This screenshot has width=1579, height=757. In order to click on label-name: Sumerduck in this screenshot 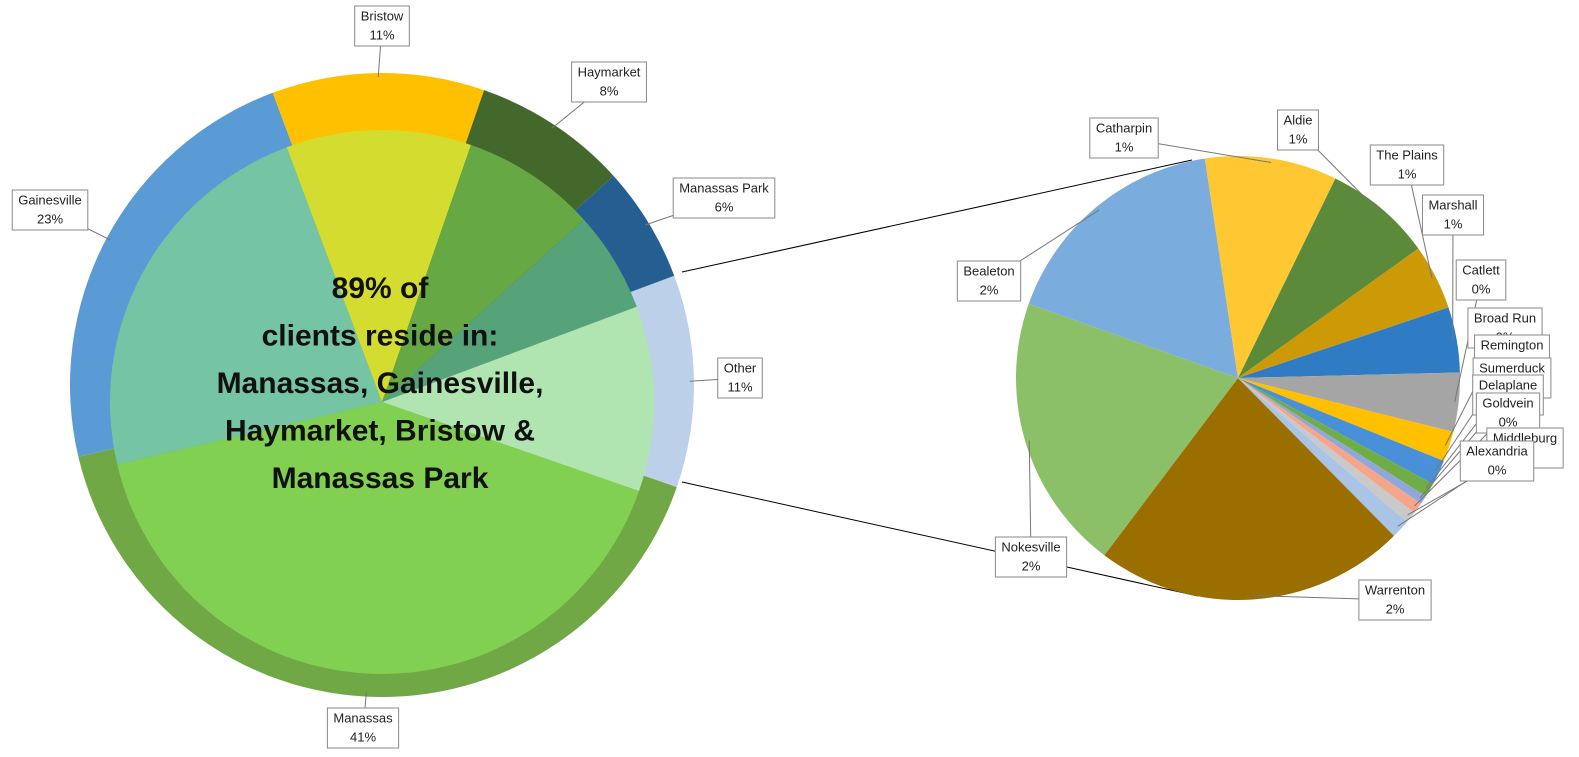, I will do `click(1512, 367)`.